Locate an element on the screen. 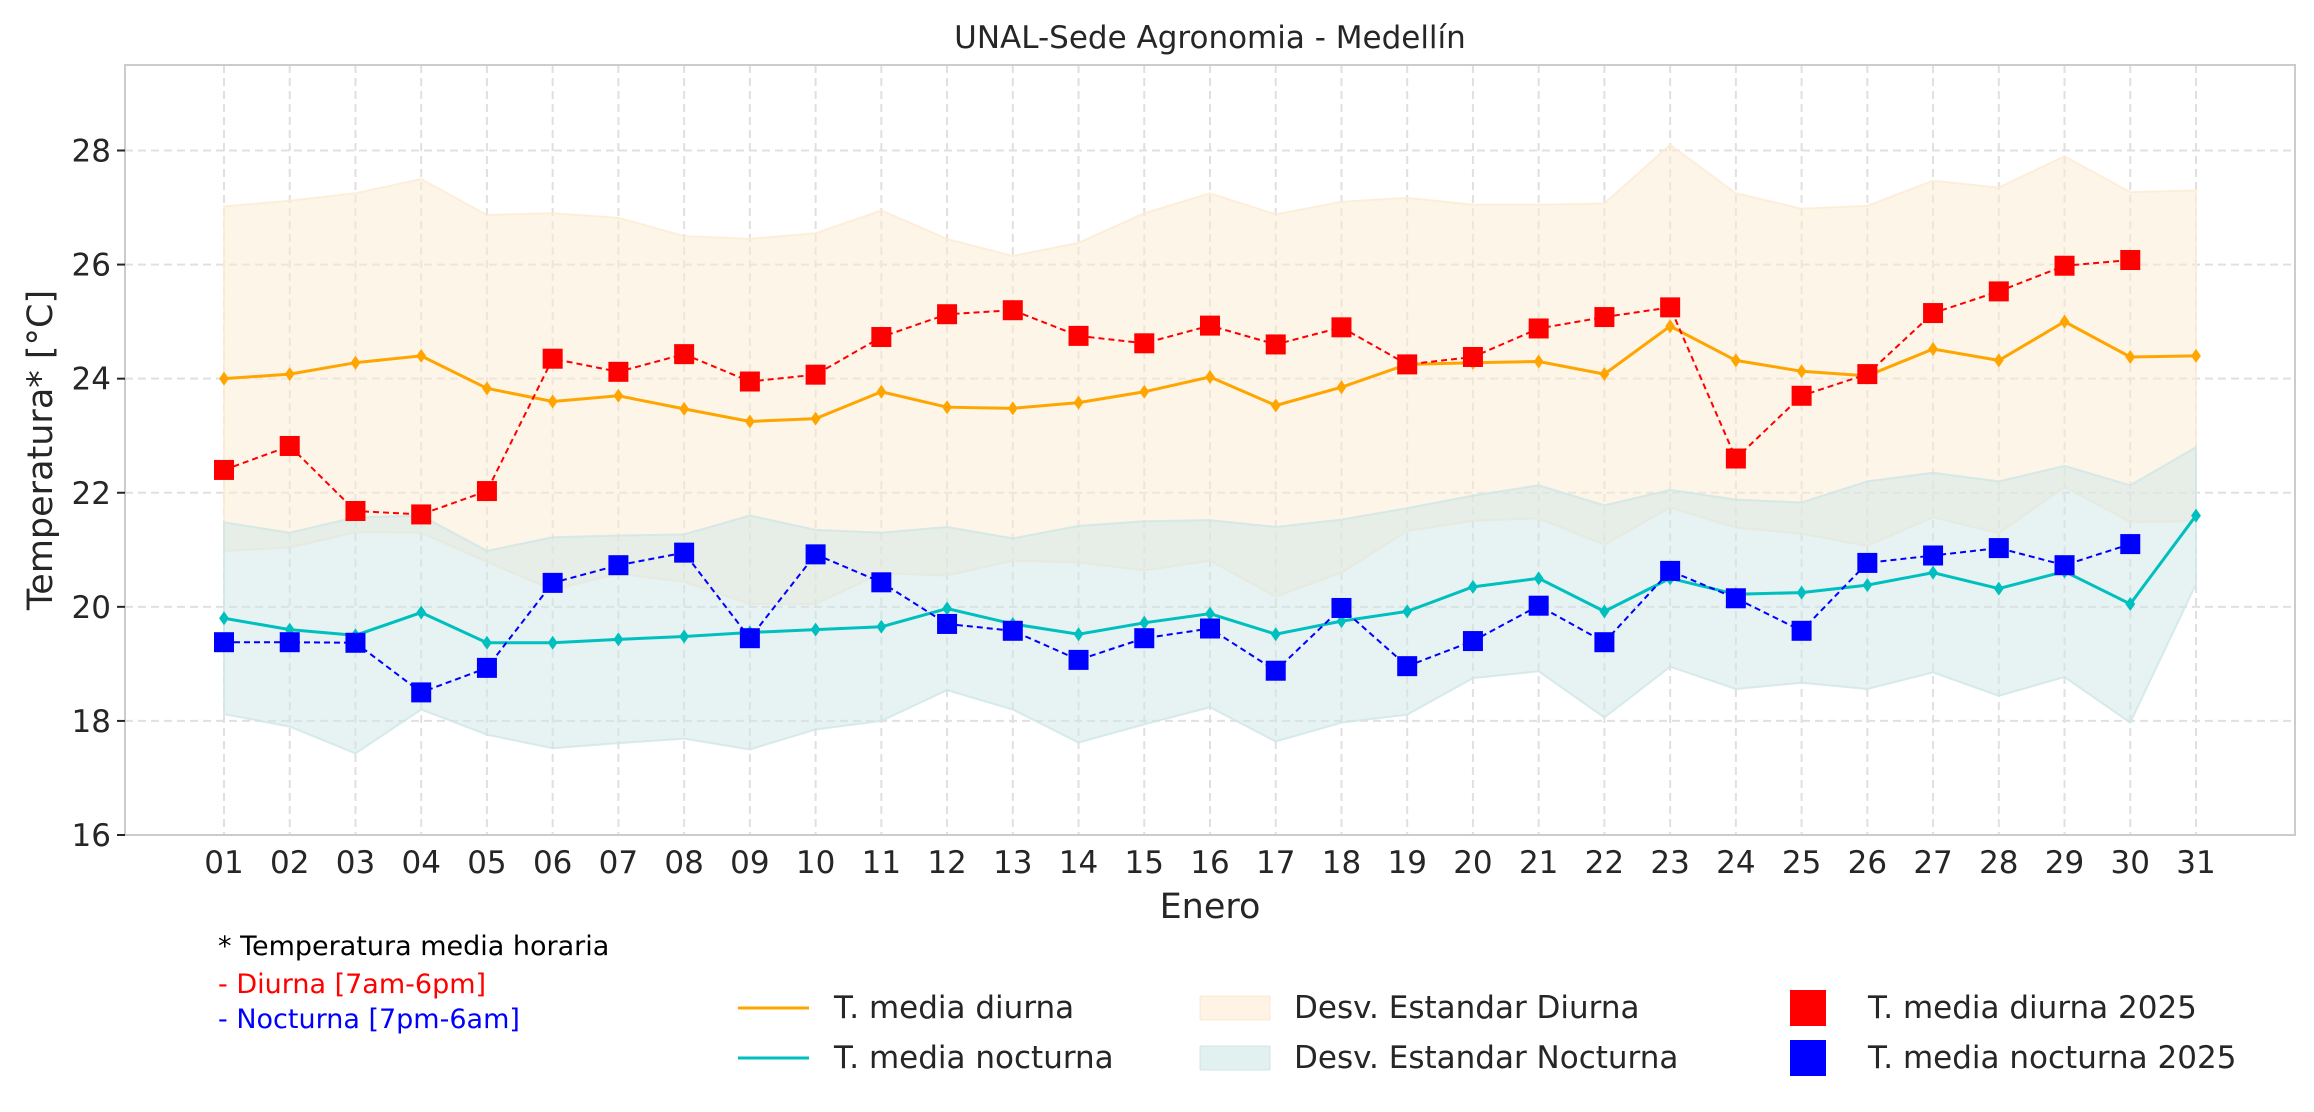 The image size is (2314, 1112). x-tick-label: 29 is located at coordinates (2064, 863).